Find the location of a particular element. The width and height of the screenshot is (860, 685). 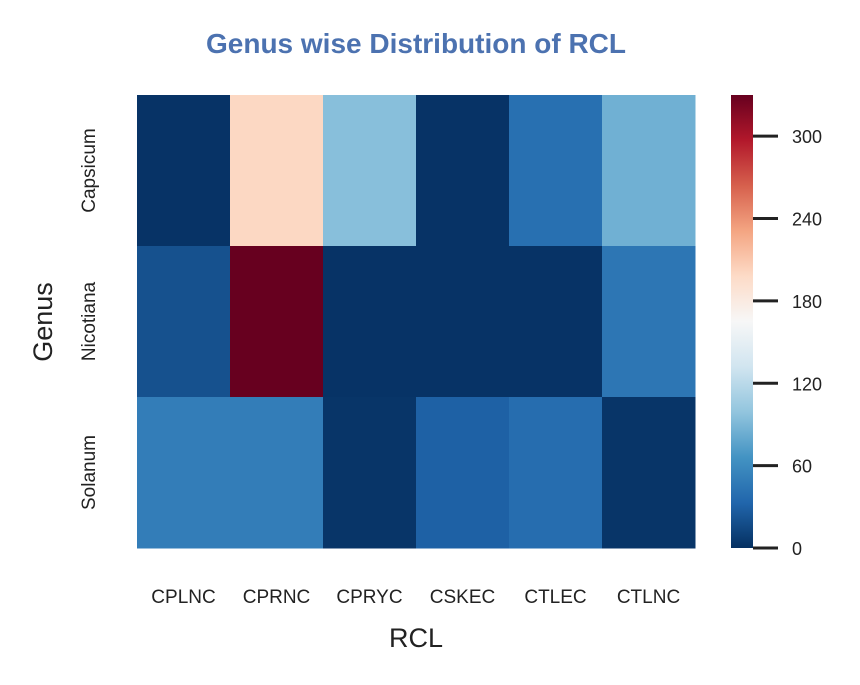

y-tick-labels: Capsicum Nicotiana Solanum is located at coordinates (89, 319).